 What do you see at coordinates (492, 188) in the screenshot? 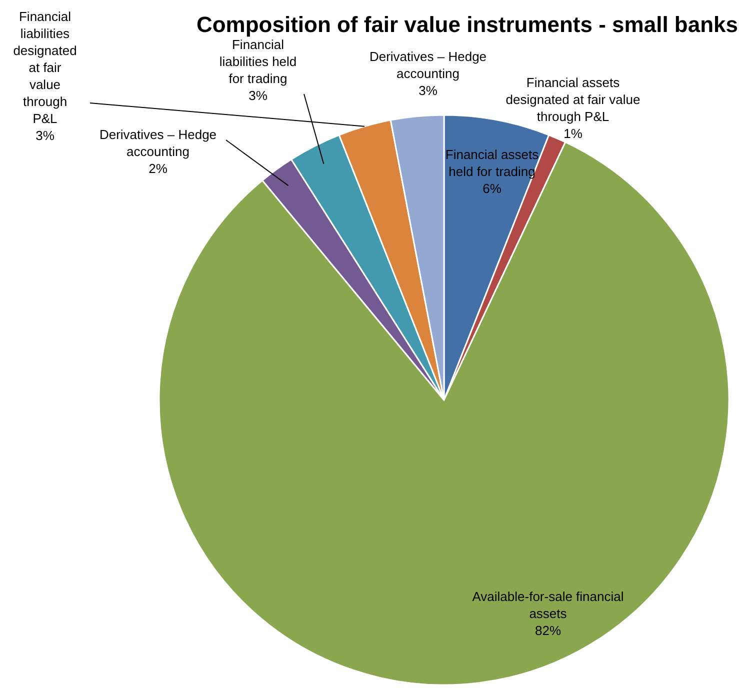
I see `data-label: 6%` at bounding box center [492, 188].